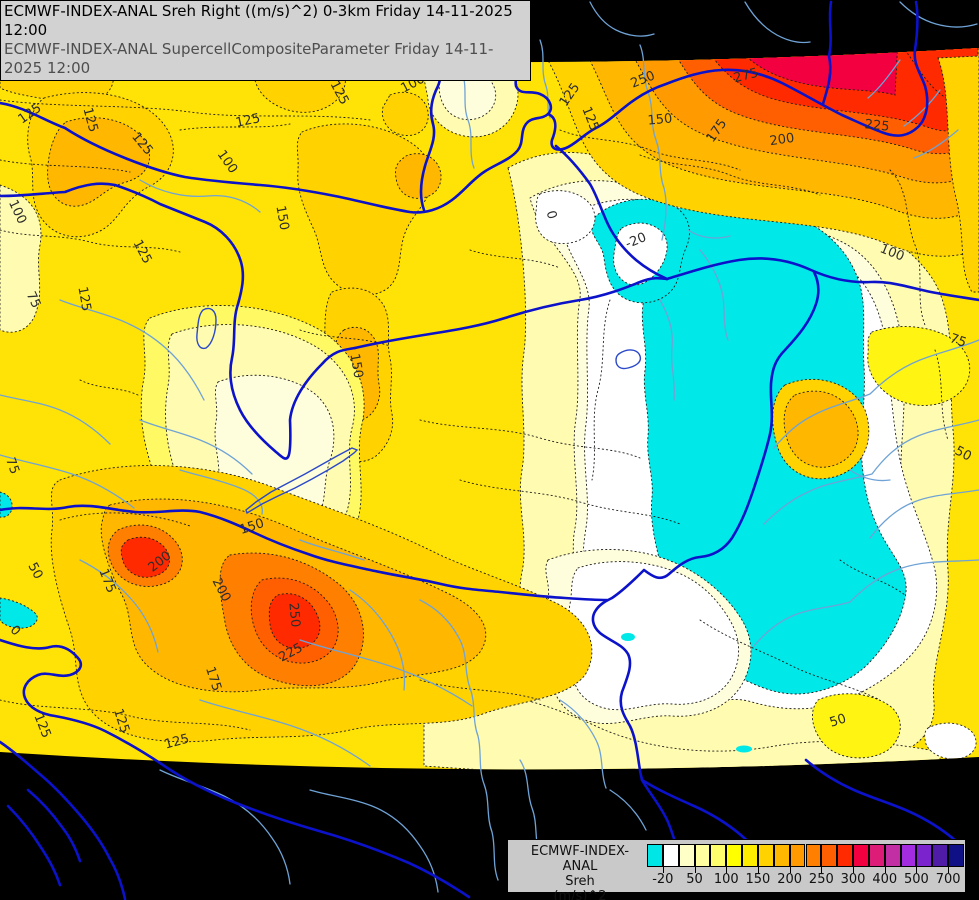 The image size is (979, 900). I want to click on river-sava, so click(235, 768).